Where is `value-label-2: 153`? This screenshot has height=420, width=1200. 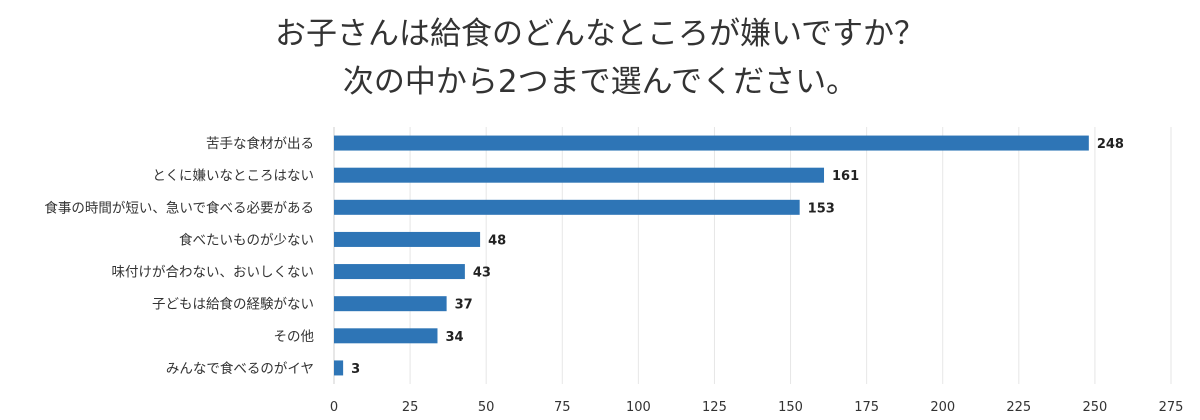 value-label-2: 153 is located at coordinates (821, 208).